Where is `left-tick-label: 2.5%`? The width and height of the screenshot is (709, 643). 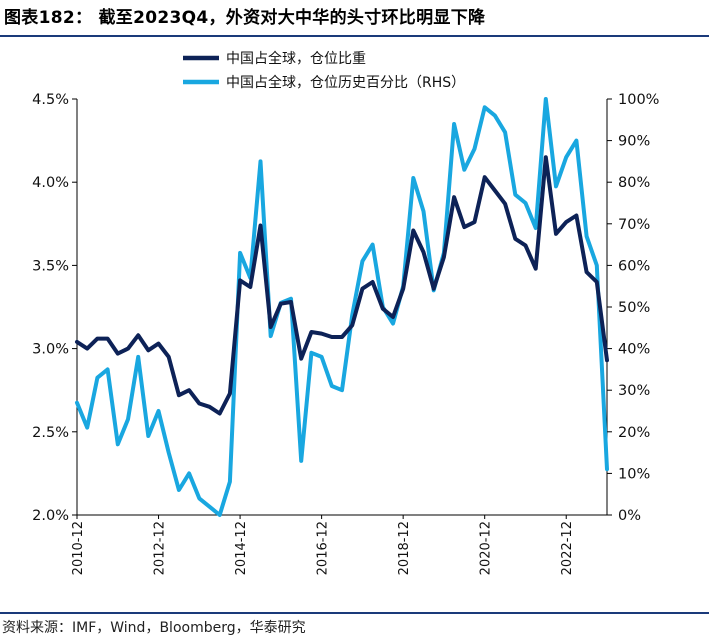 left-tick-label: 2.5% is located at coordinates (50, 433).